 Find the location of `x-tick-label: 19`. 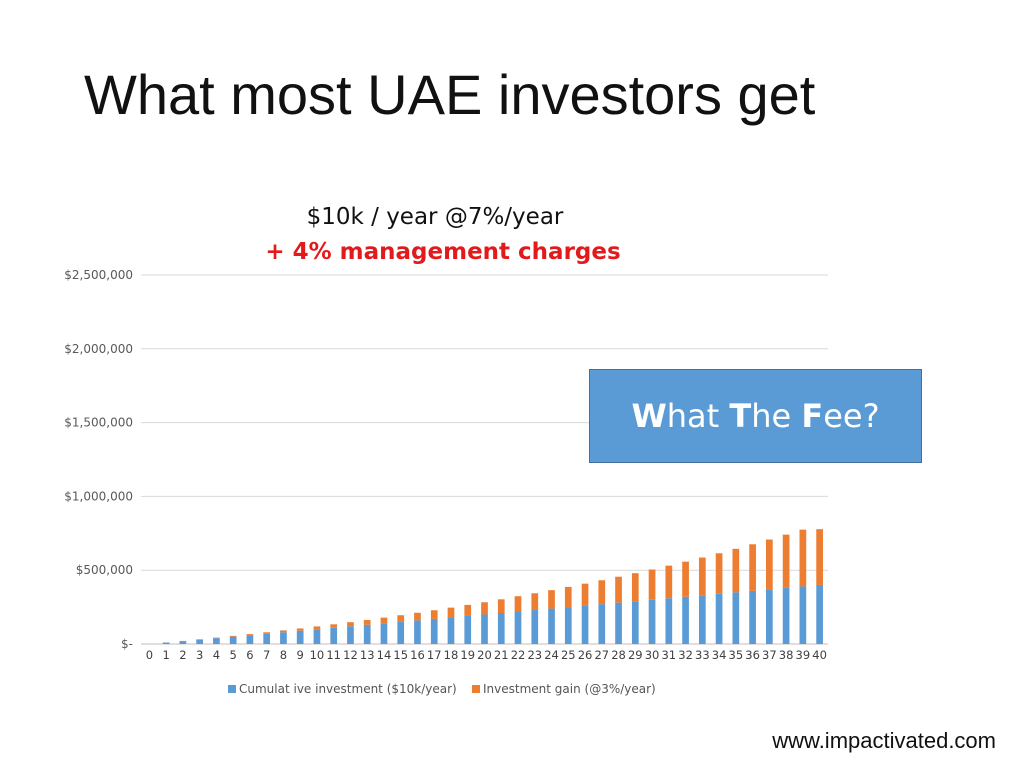

x-tick-label: 19 is located at coordinates (467, 655).